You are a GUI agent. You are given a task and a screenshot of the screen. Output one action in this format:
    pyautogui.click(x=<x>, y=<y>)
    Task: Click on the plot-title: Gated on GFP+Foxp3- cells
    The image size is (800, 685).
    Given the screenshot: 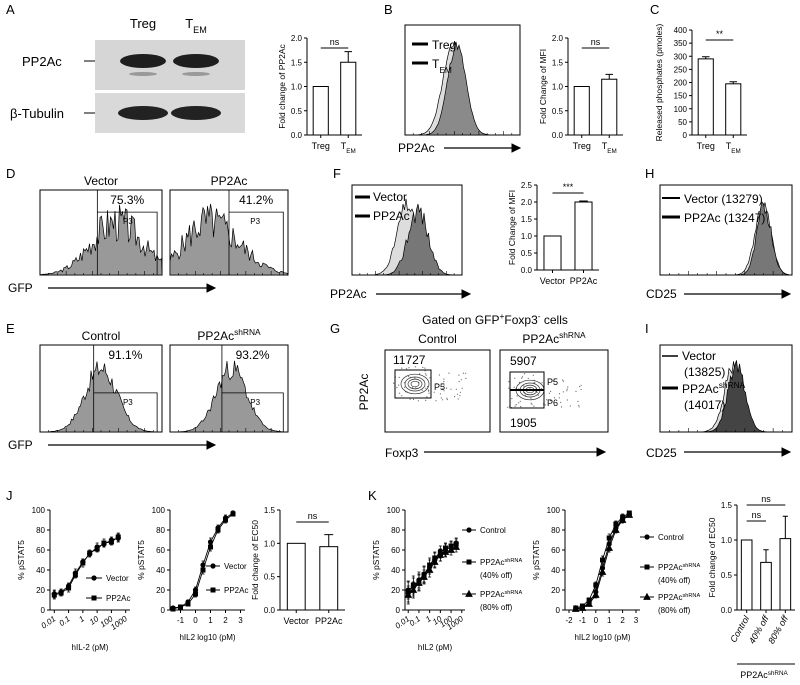 What is the action you would take?
    pyautogui.click(x=495, y=319)
    